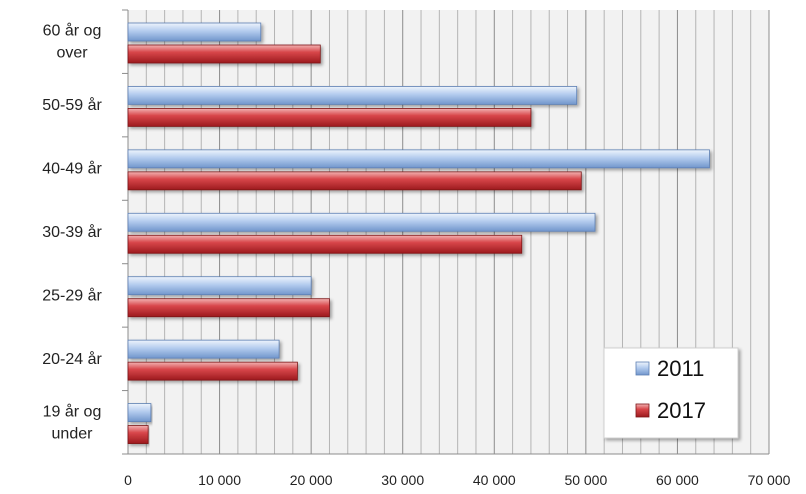 The width and height of the screenshot is (806, 494). I want to click on legend: 2011 2017, so click(671, 393).